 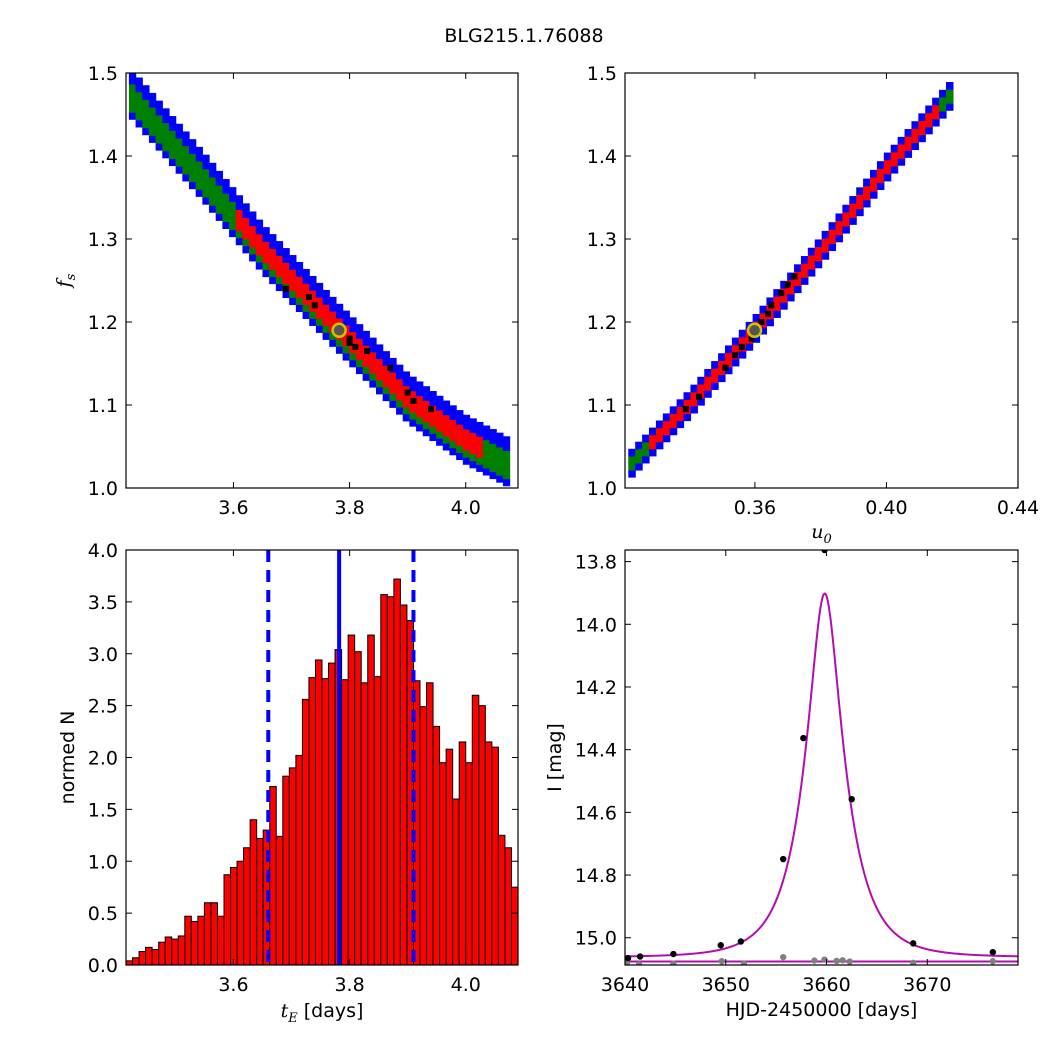 What do you see at coordinates (596, 688) in the screenshot?
I see `y-tick-label: 14.2` at bounding box center [596, 688].